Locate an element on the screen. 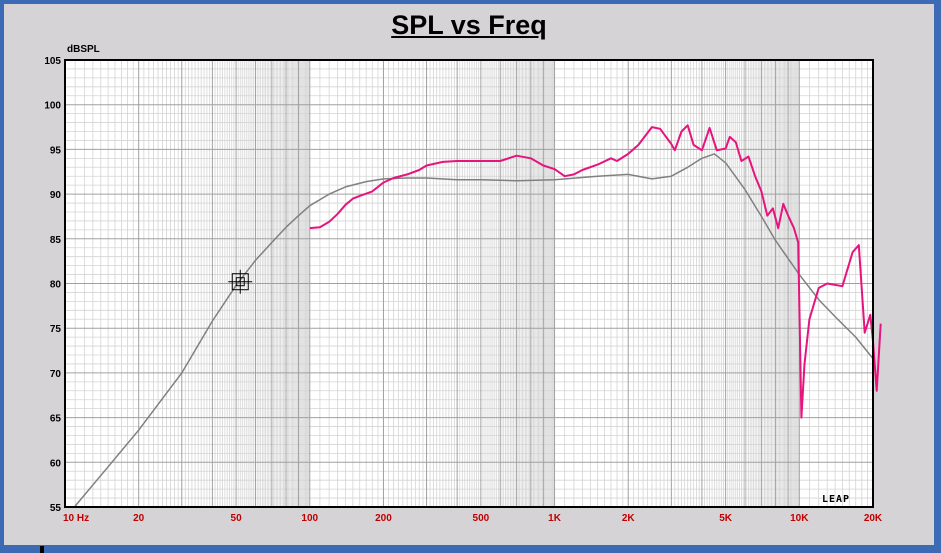  y-tick-label: 90 is located at coordinates (56, 195).